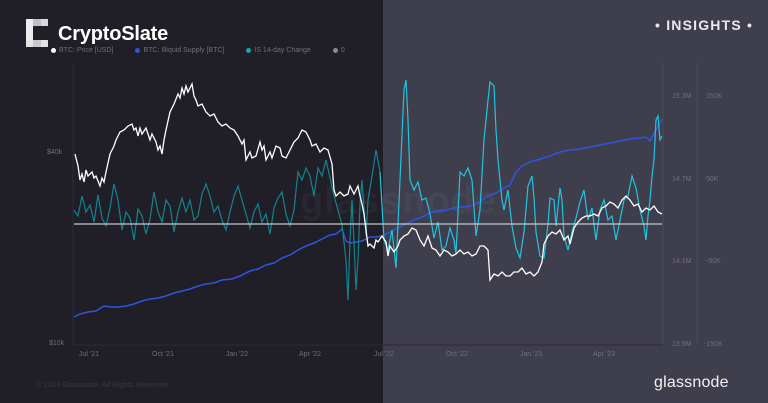 The image size is (768, 403). What do you see at coordinates (89, 354) in the screenshot?
I see `x-axis-label: Jul '21` at bounding box center [89, 354].